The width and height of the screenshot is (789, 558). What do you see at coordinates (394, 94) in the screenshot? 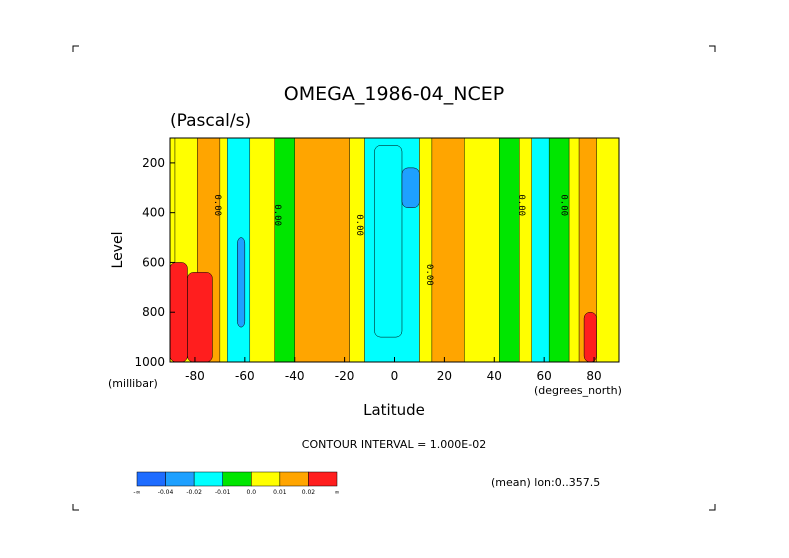
I see `chart-title: OMEGA_1986-04_NCEP` at bounding box center [394, 94].